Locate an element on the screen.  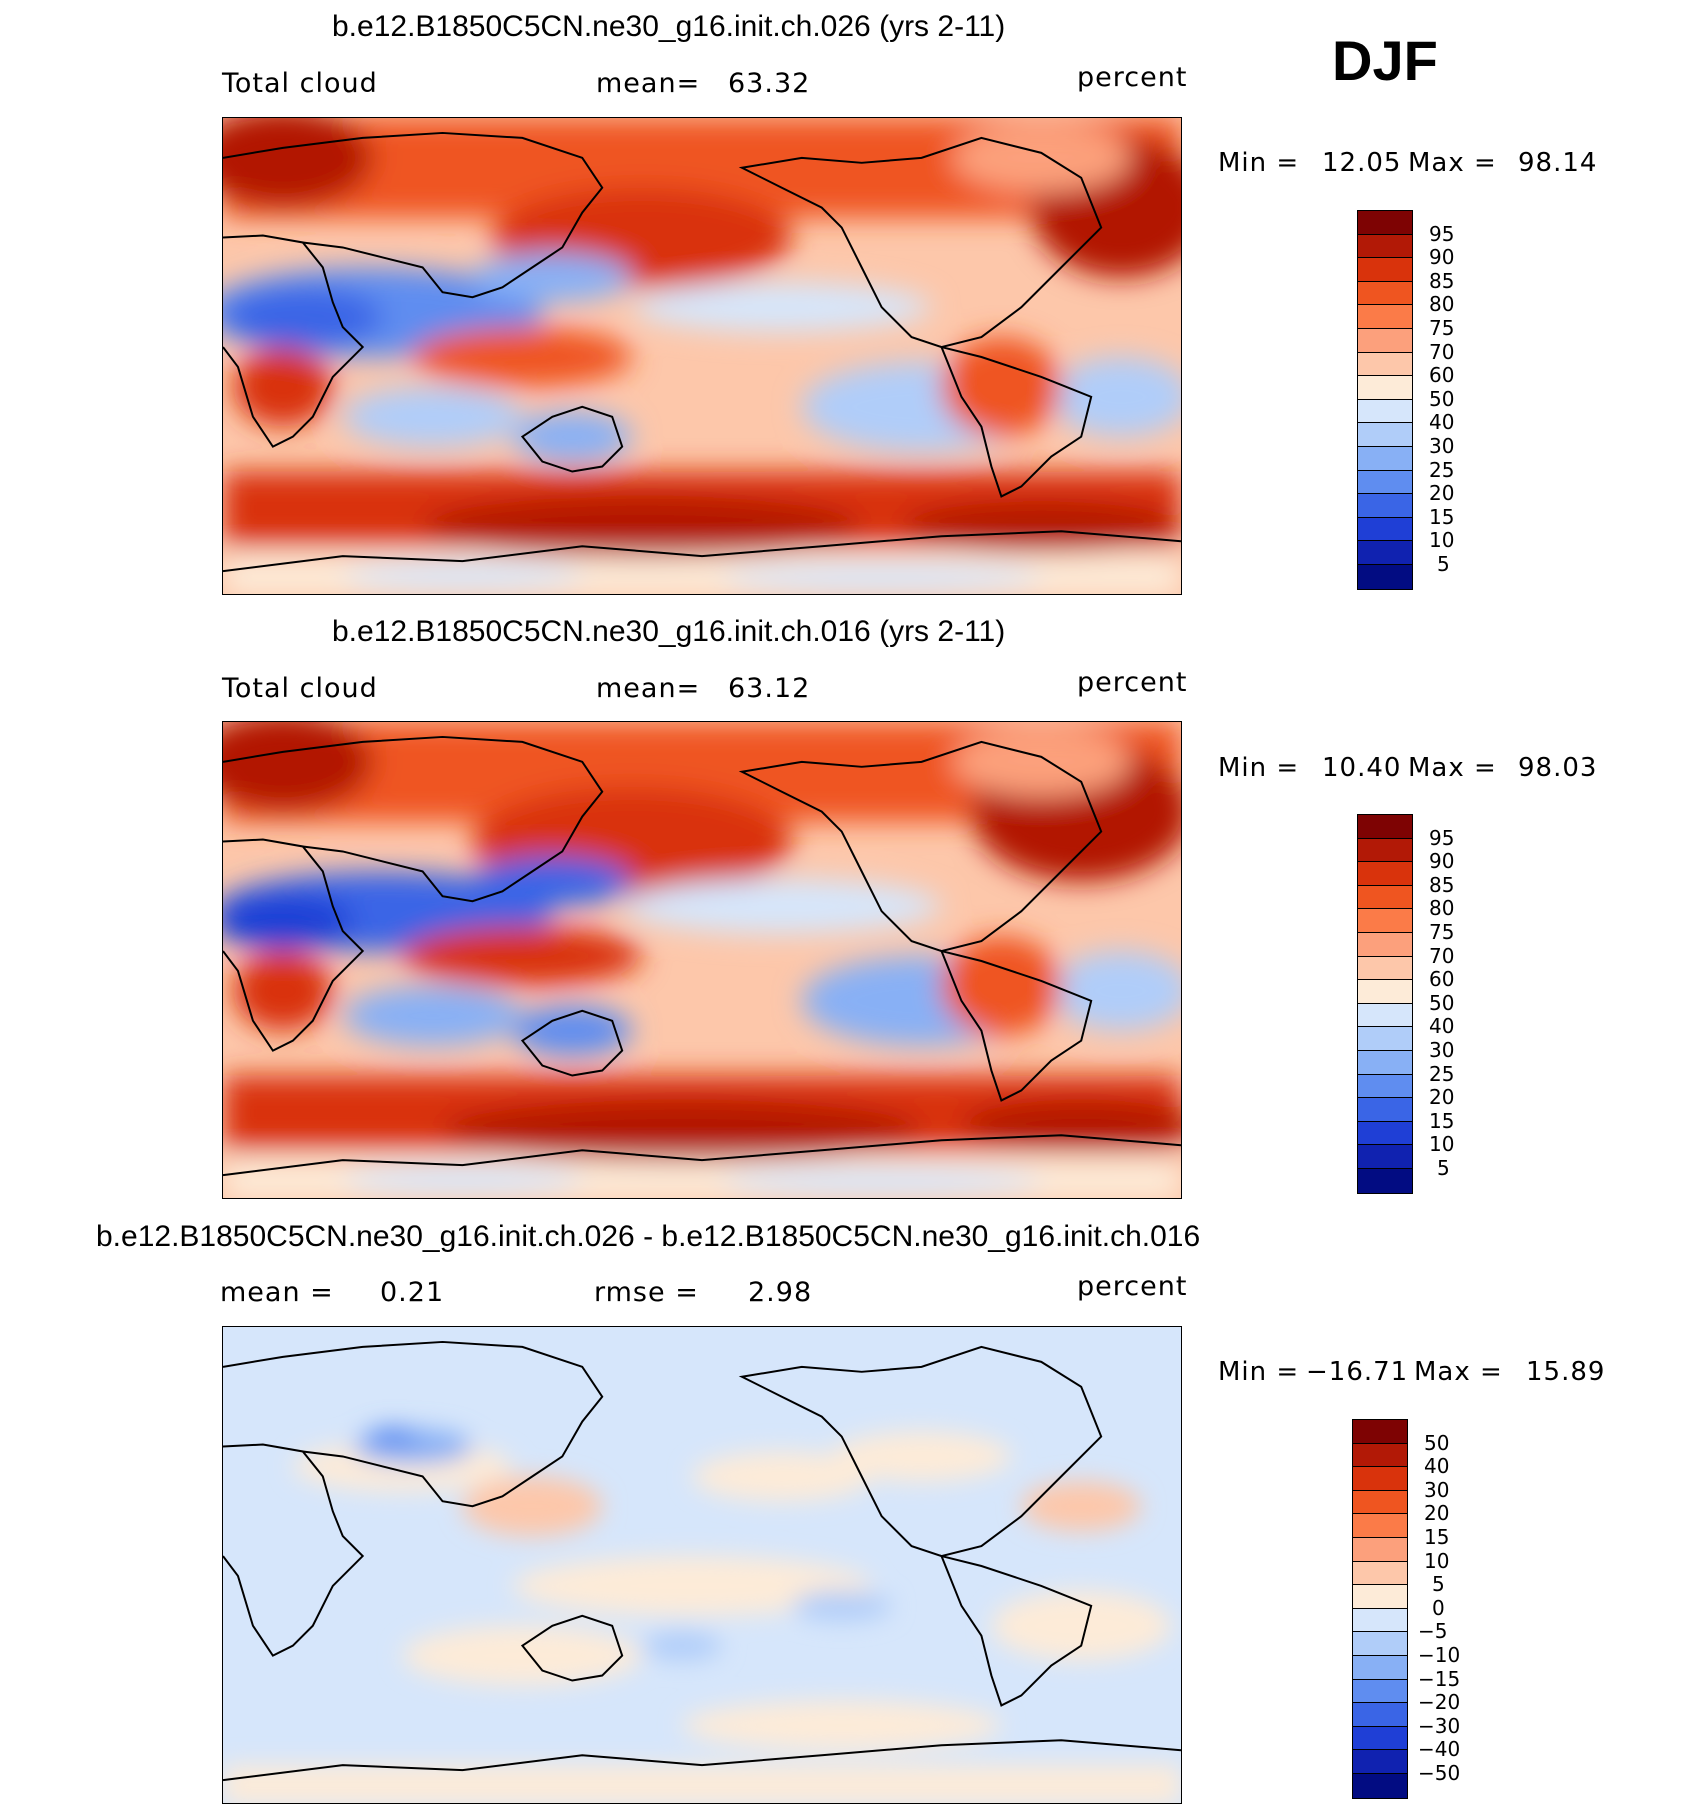
colorbar-level-label: −15 is located at coordinates (1439, 1678).